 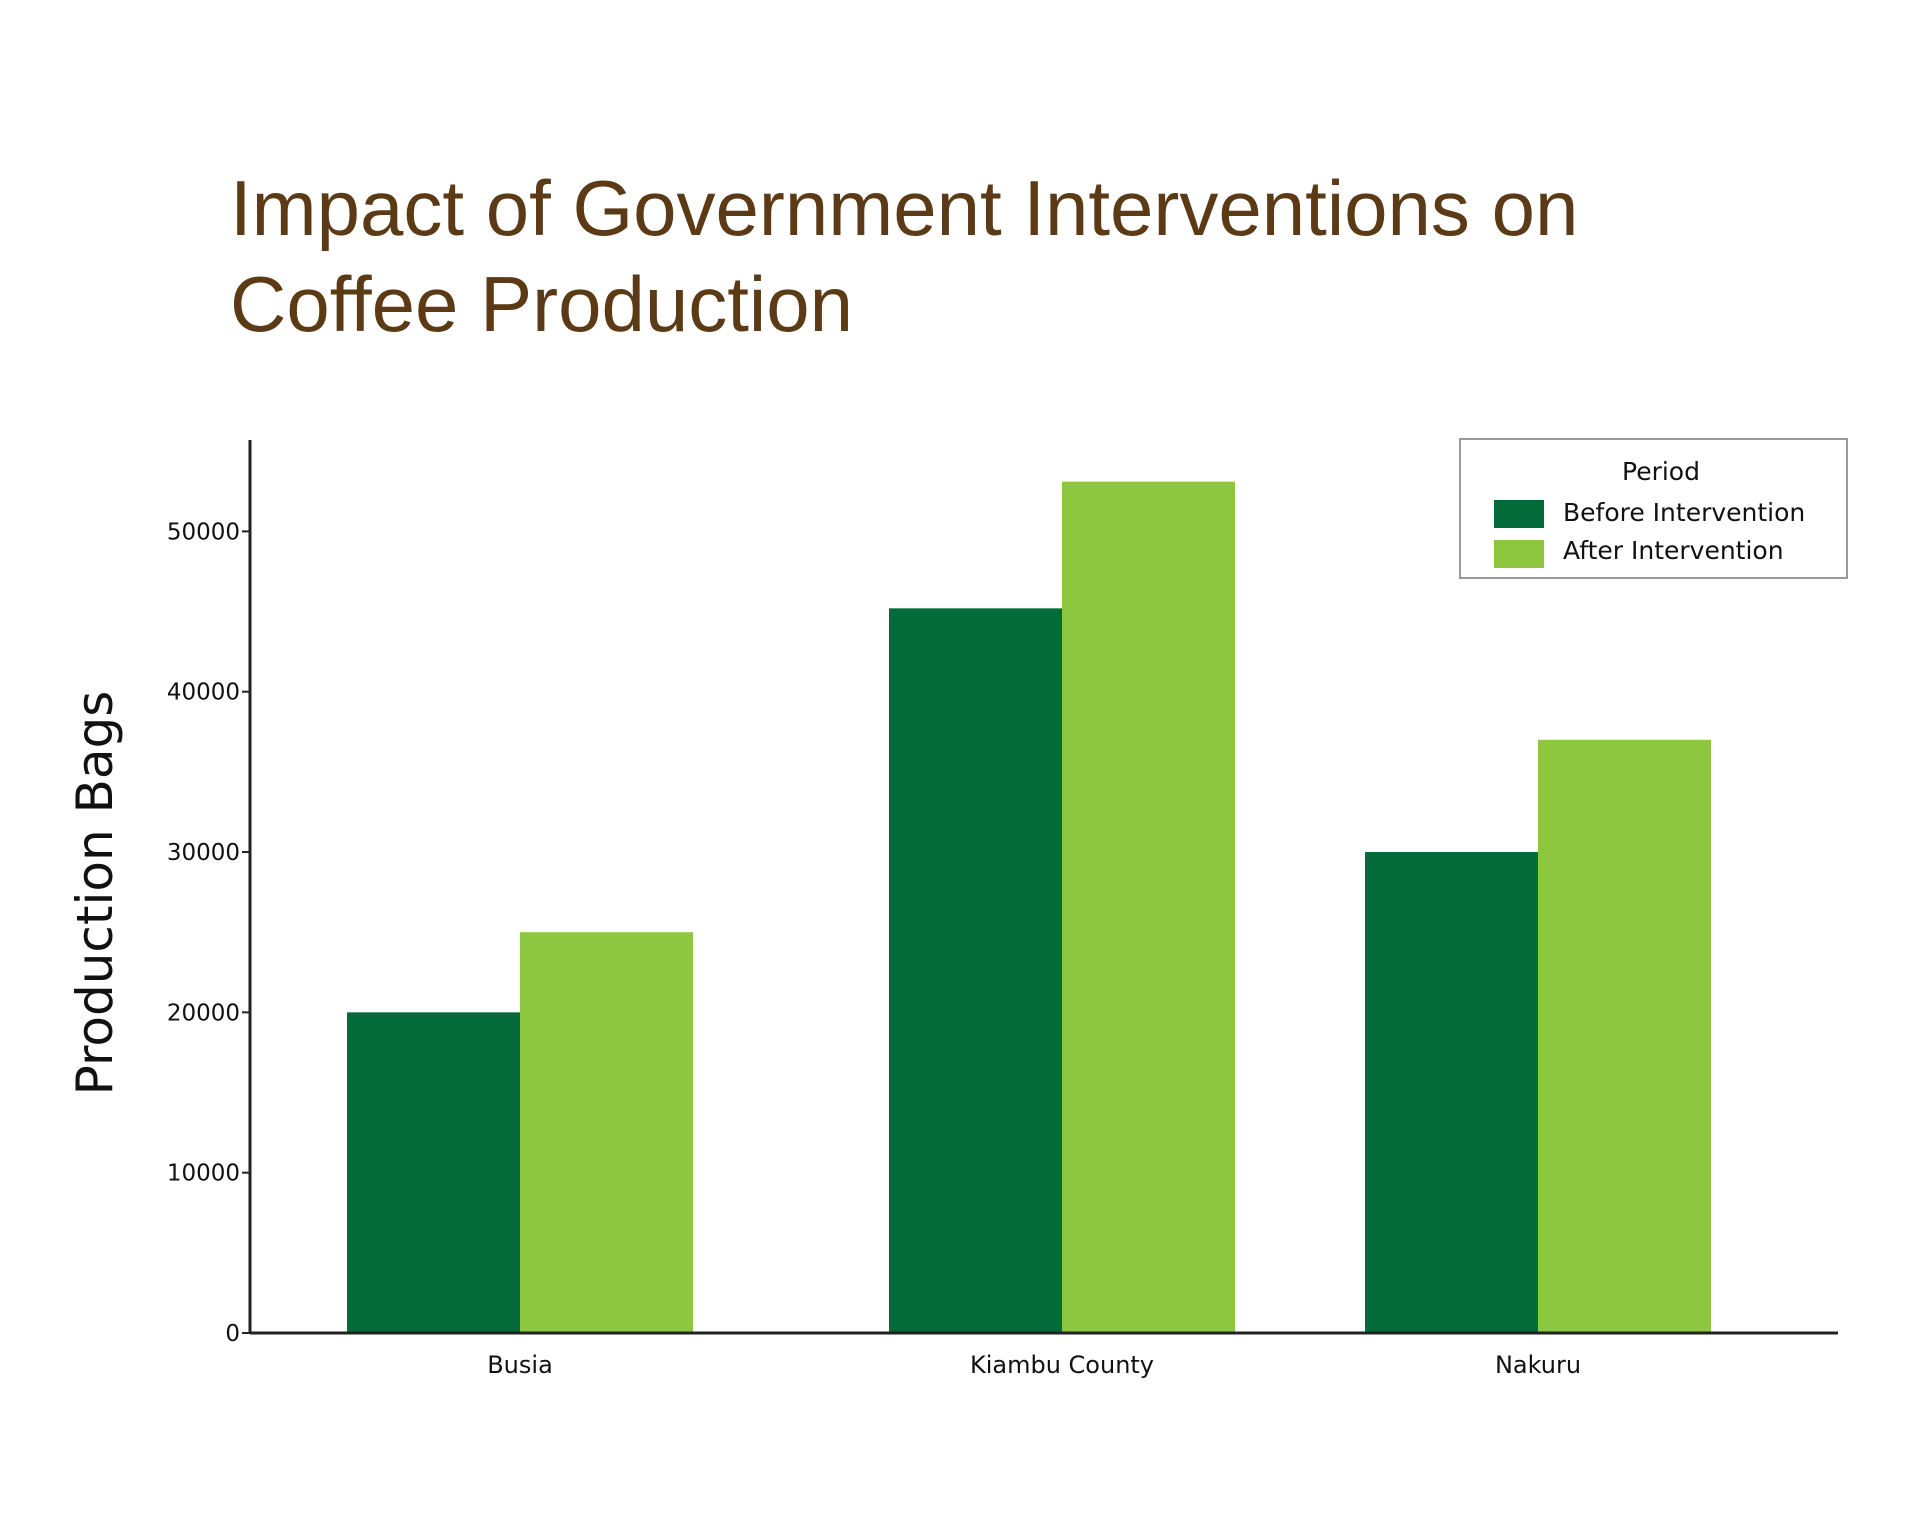 What do you see at coordinates (1519, 514) in the screenshot?
I see `legend-swatch-before` at bounding box center [1519, 514].